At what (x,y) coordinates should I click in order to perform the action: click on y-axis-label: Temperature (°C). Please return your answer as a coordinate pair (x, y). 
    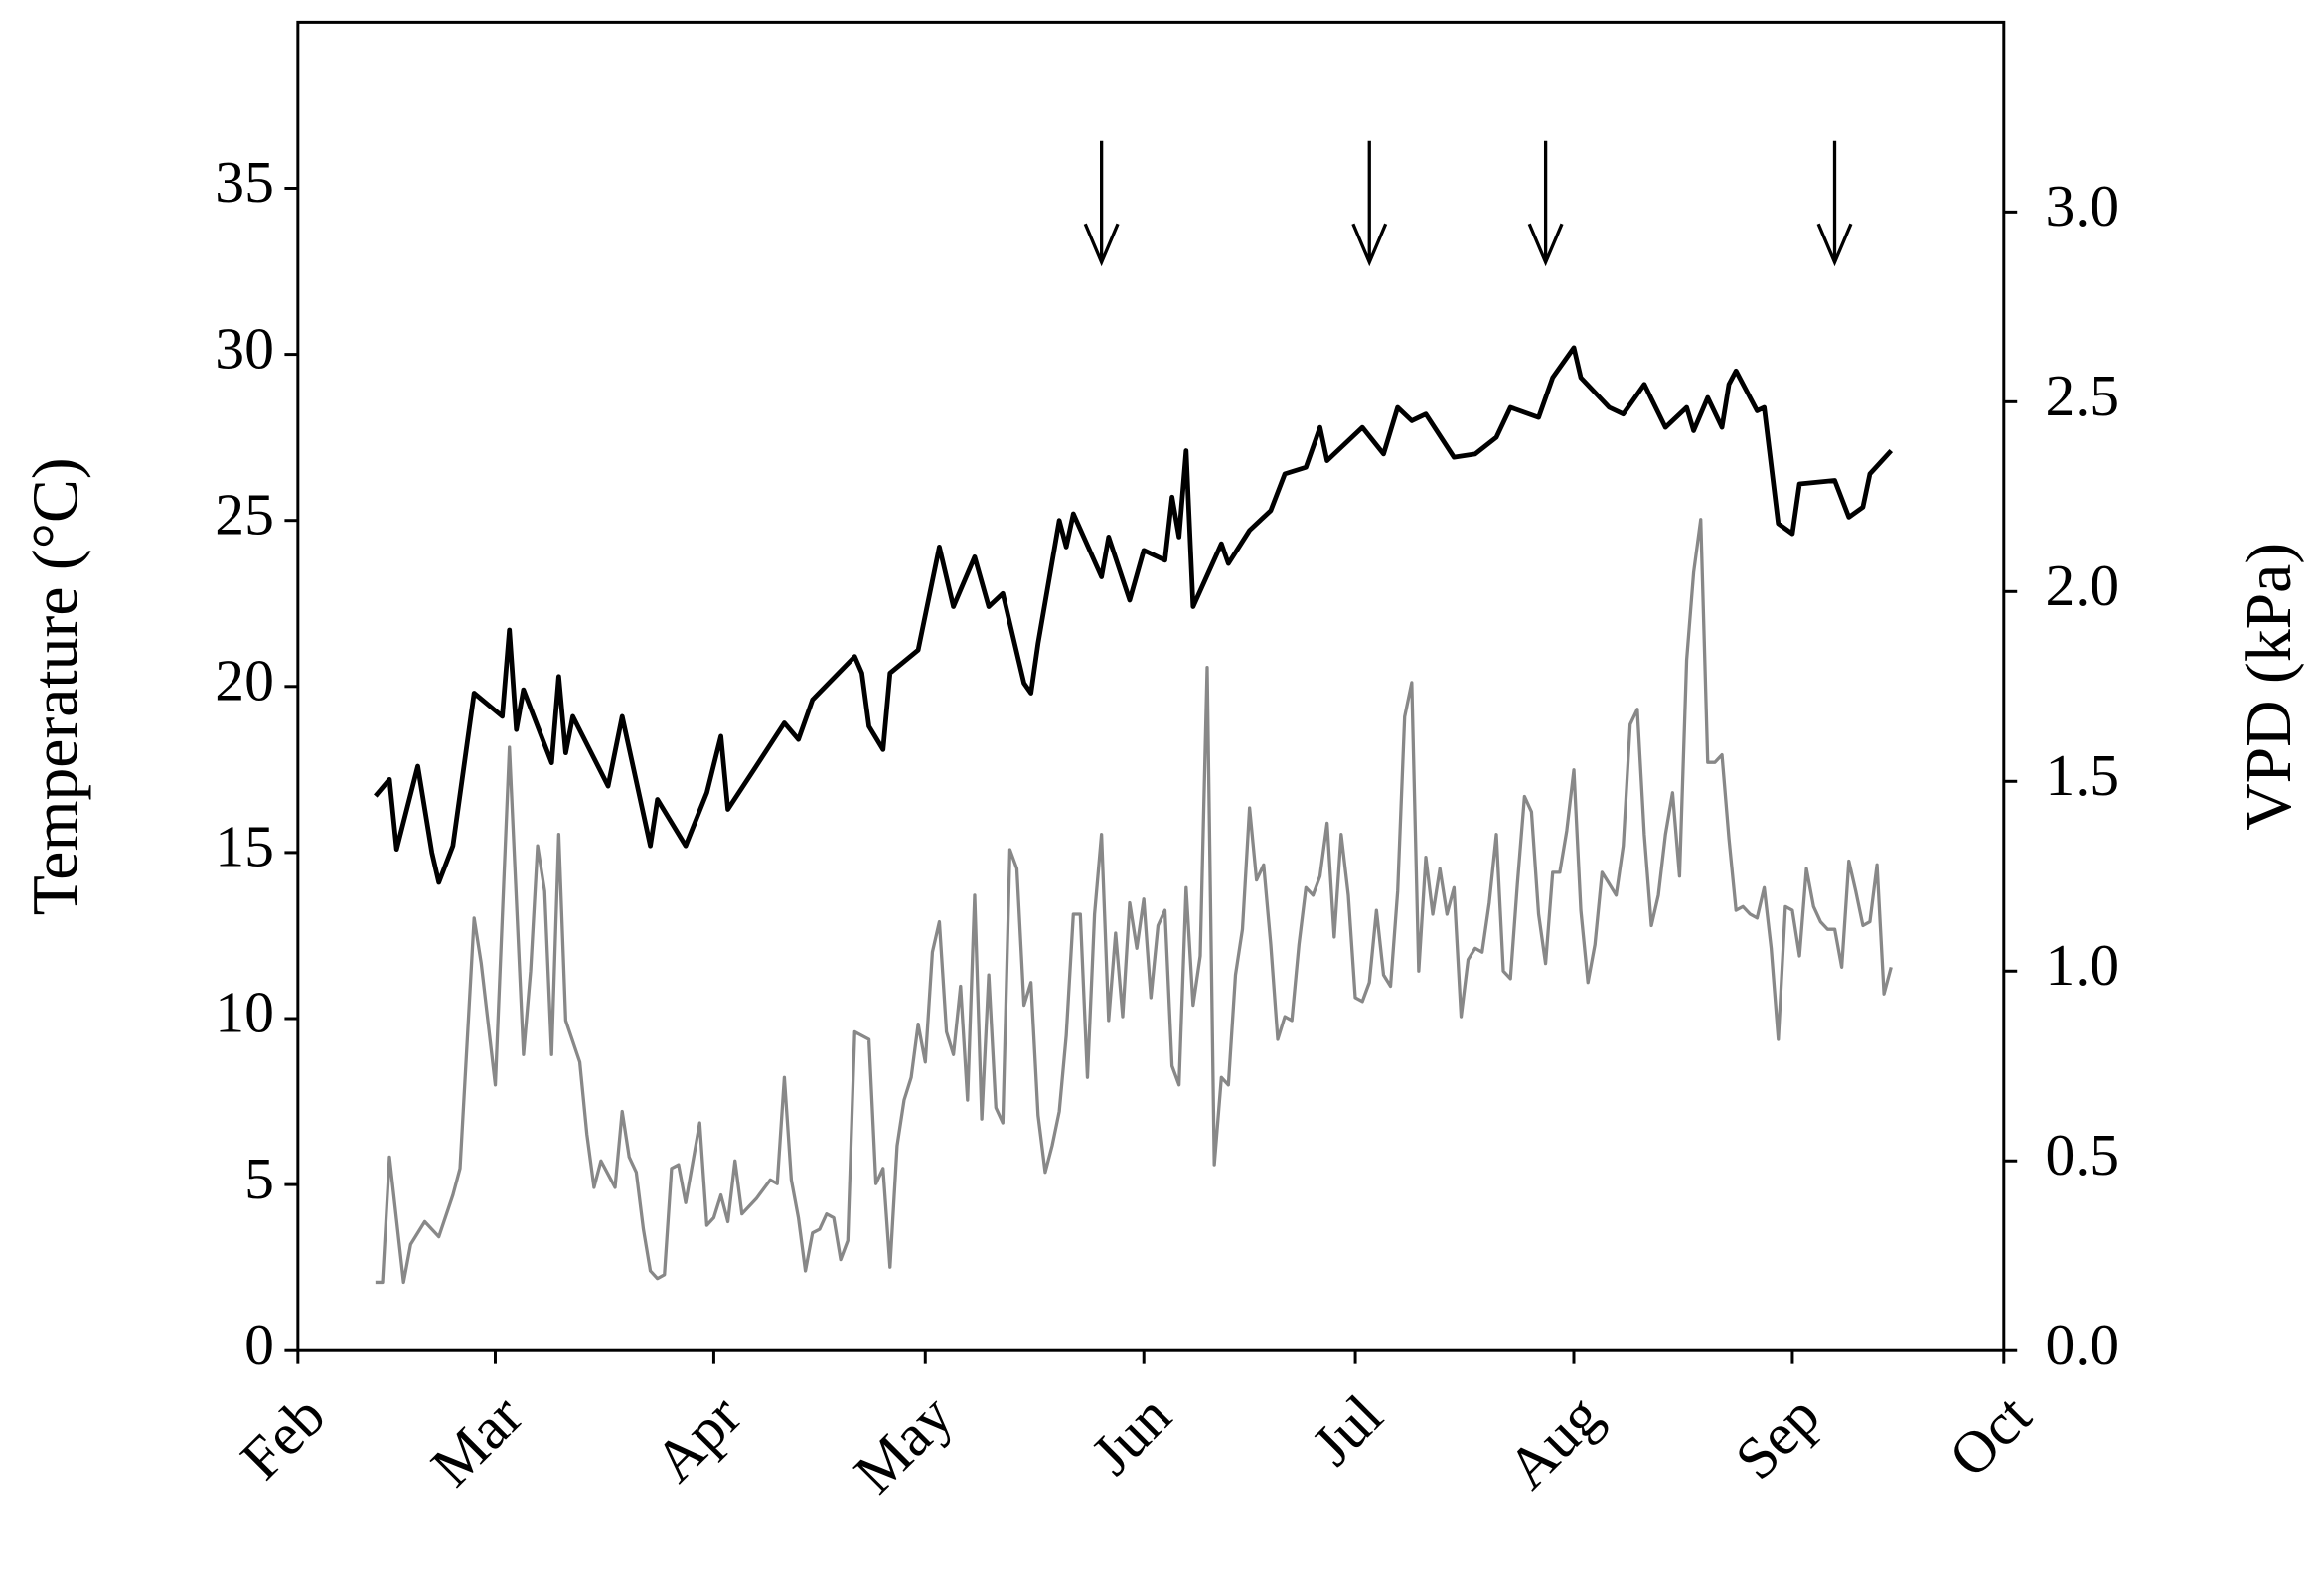
    Looking at the image, I should click on (56, 686).